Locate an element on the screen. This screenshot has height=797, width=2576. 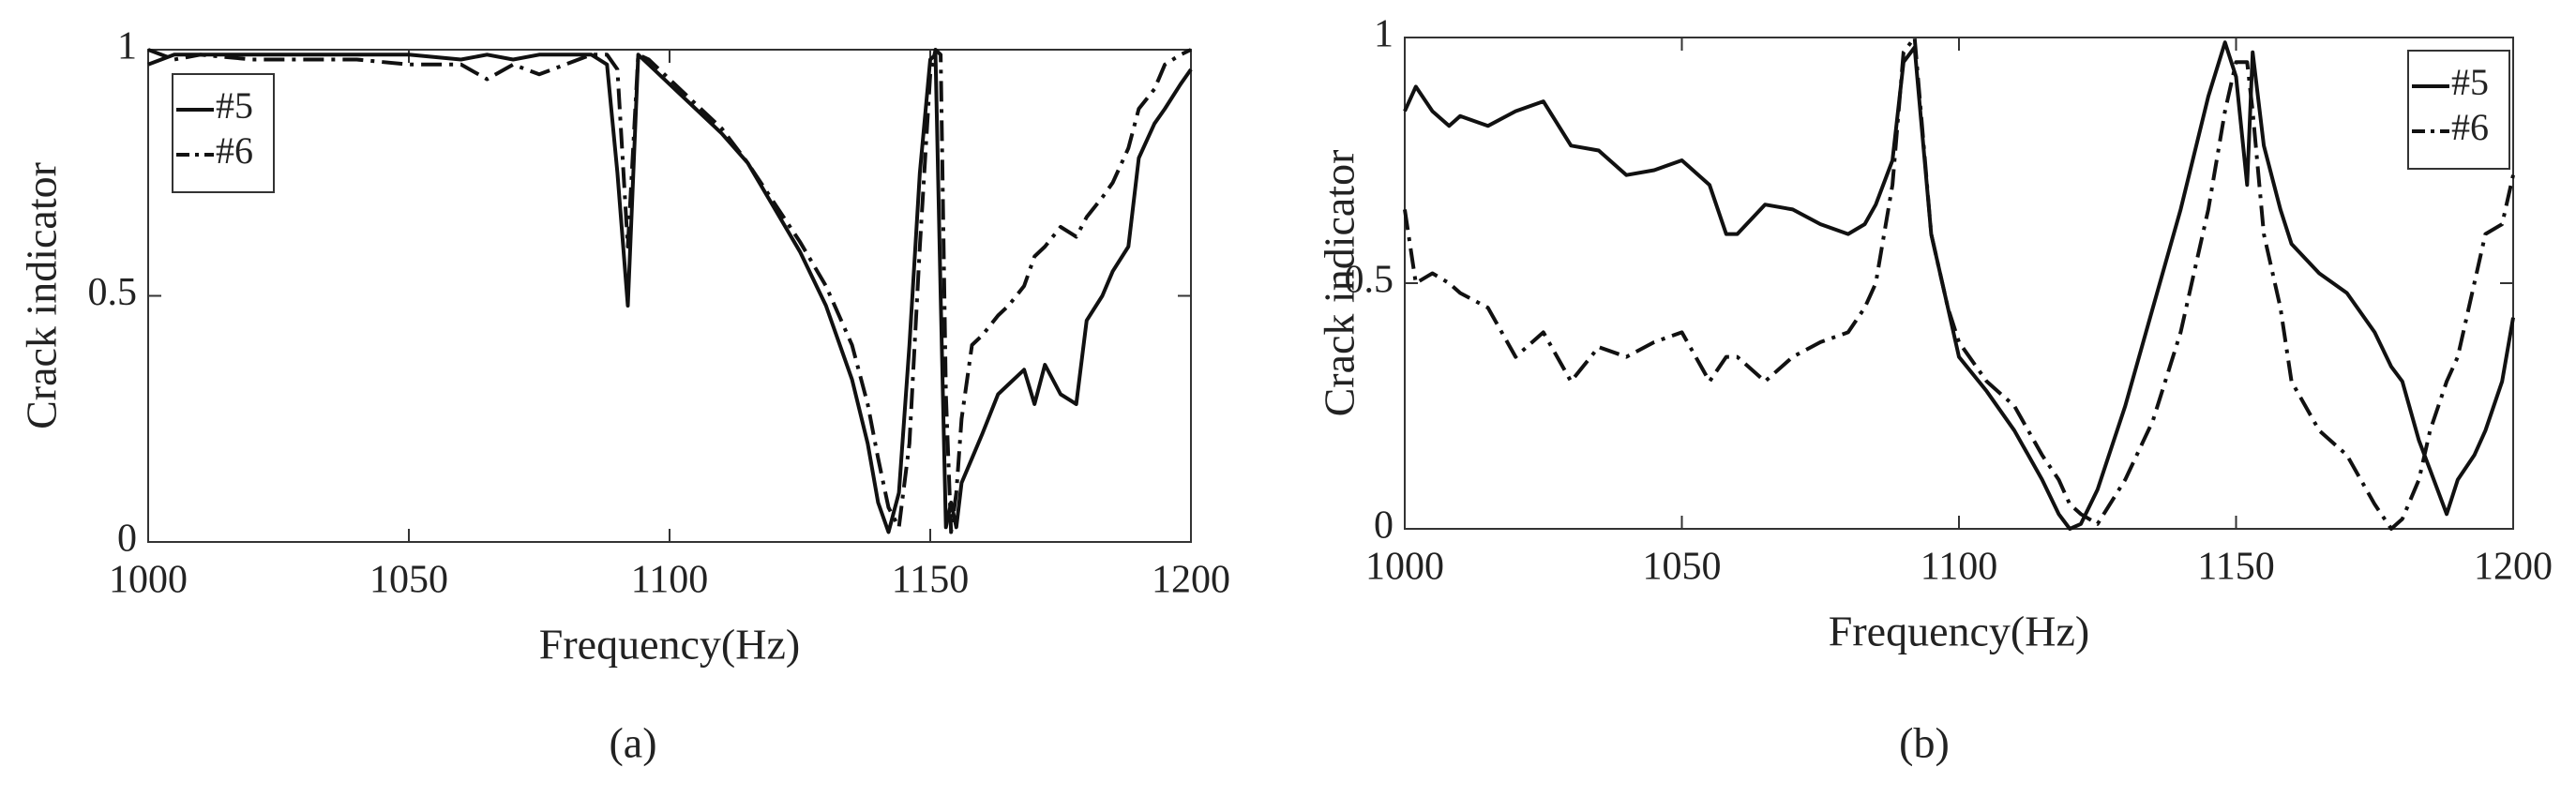
caption: (b) is located at coordinates (1924, 743).